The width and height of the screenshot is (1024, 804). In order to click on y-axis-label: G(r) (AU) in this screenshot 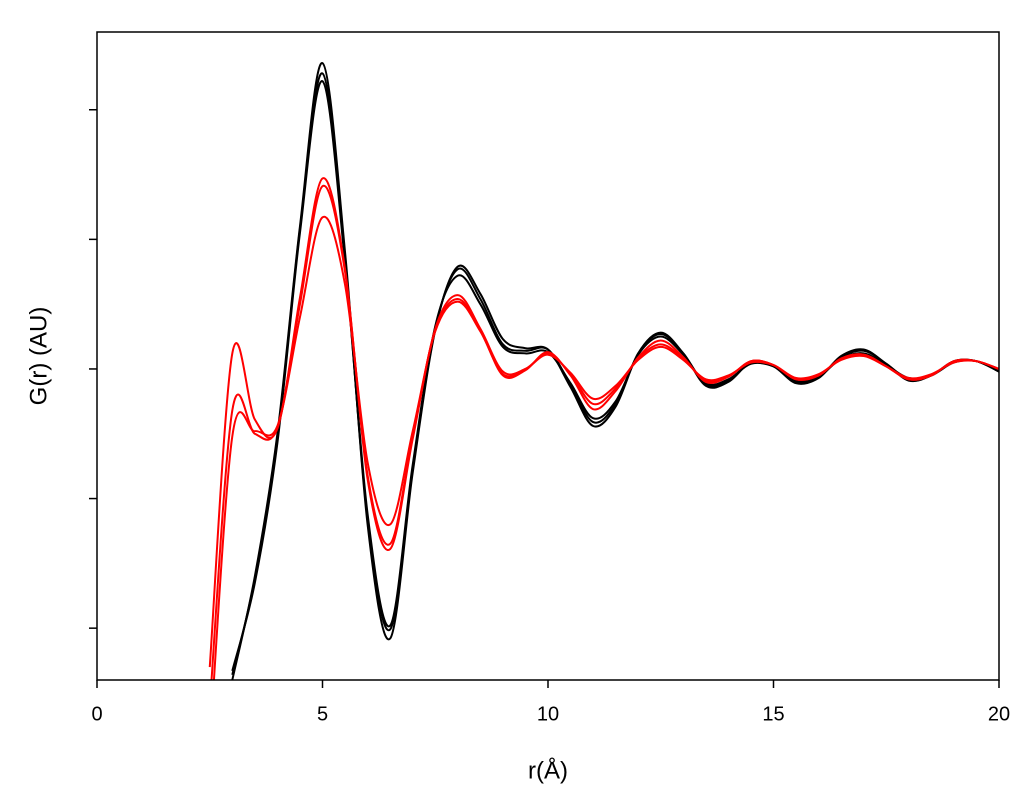, I will do `click(38, 356)`.